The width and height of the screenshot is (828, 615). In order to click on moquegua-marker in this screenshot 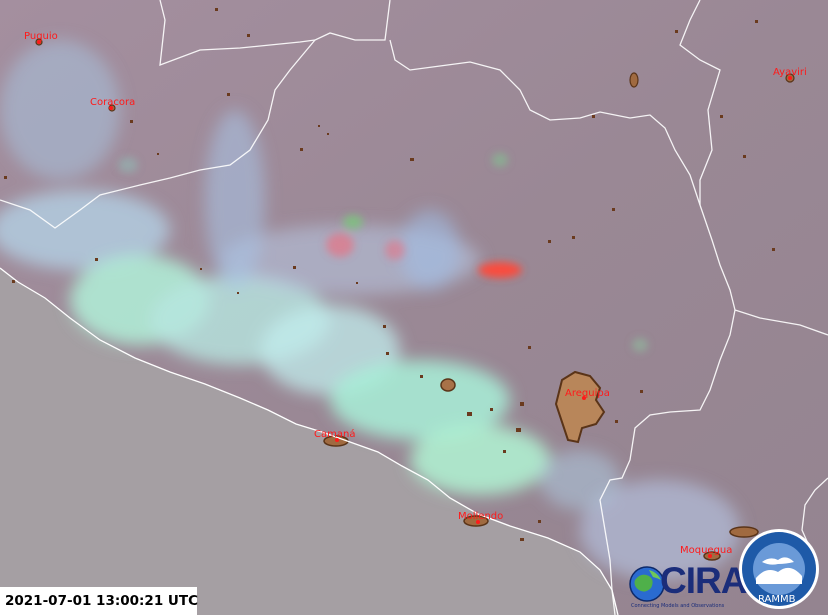, I will do `click(710, 556)`.